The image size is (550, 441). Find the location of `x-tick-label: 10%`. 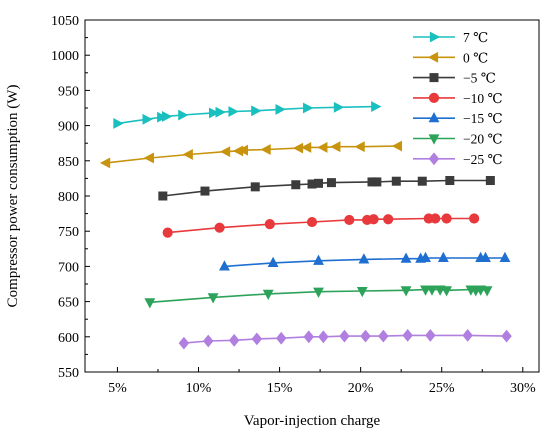

x-tick-label: 10% is located at coordinates (199, 388).